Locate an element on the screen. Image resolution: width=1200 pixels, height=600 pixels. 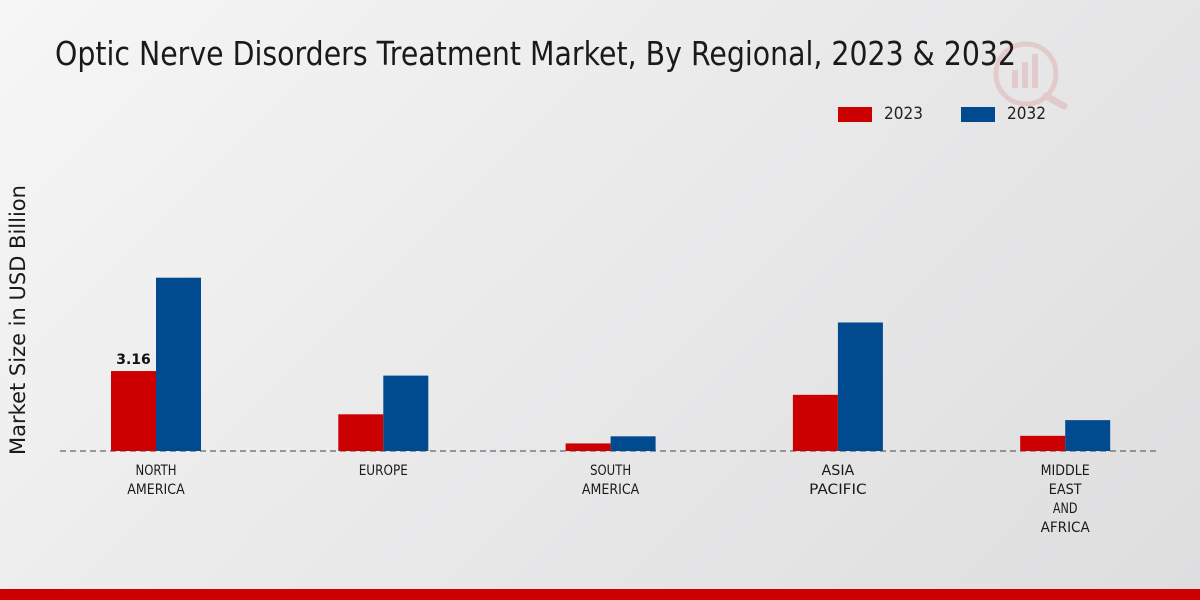
legend-item-2023: 2023 is located at coordinates (882, 114).